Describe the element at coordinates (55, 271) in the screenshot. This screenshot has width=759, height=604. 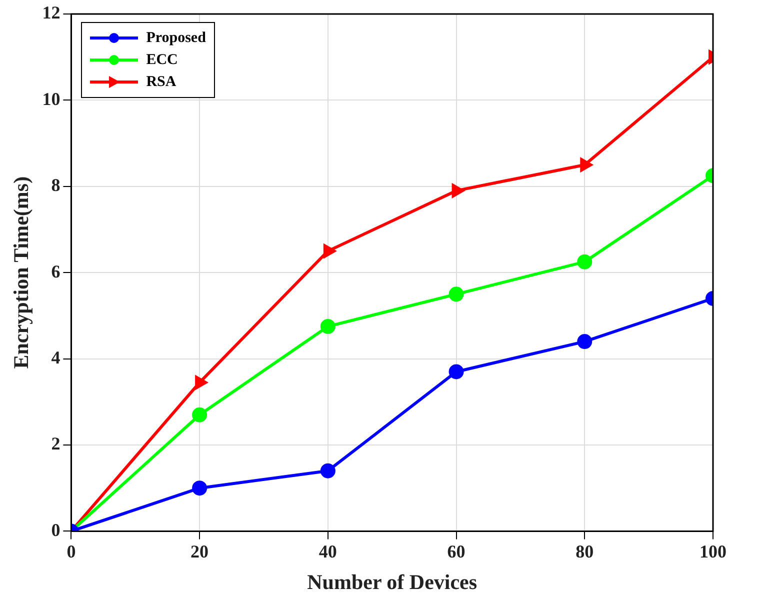
I see `y-tick-label: 6` at that location.